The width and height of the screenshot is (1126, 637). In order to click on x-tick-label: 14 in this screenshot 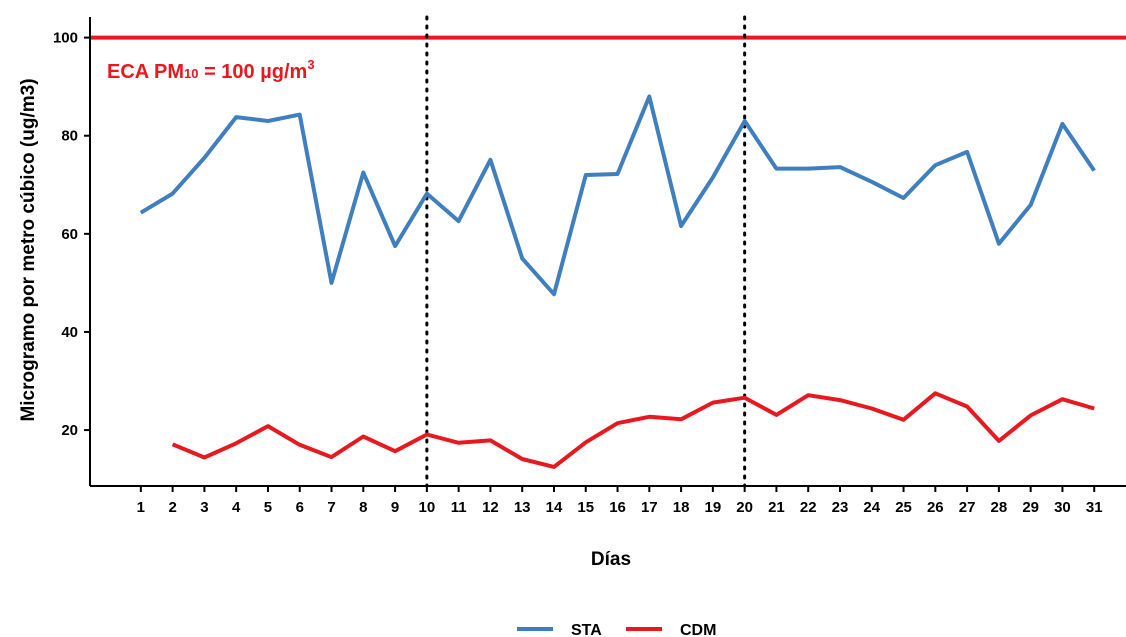, I will do `click(554, 507)`.